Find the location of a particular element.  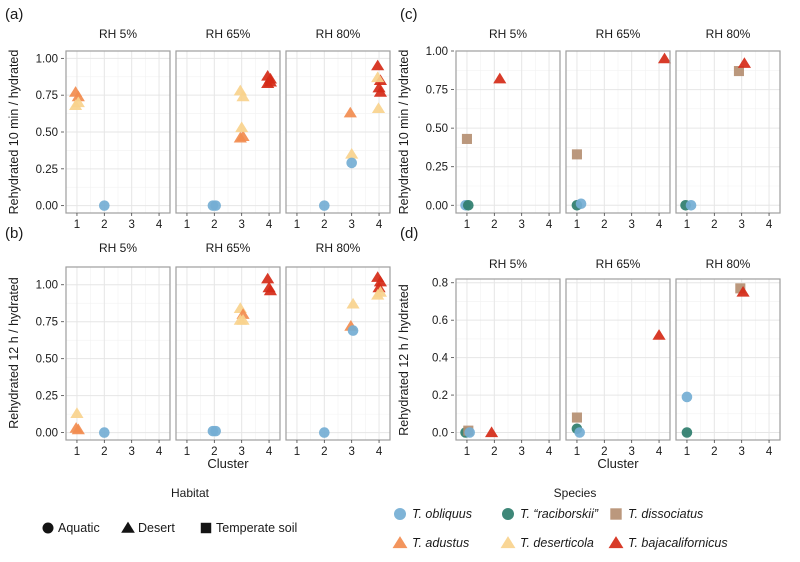

legend-label: T. obliquus is located at coordinates (442, 514).